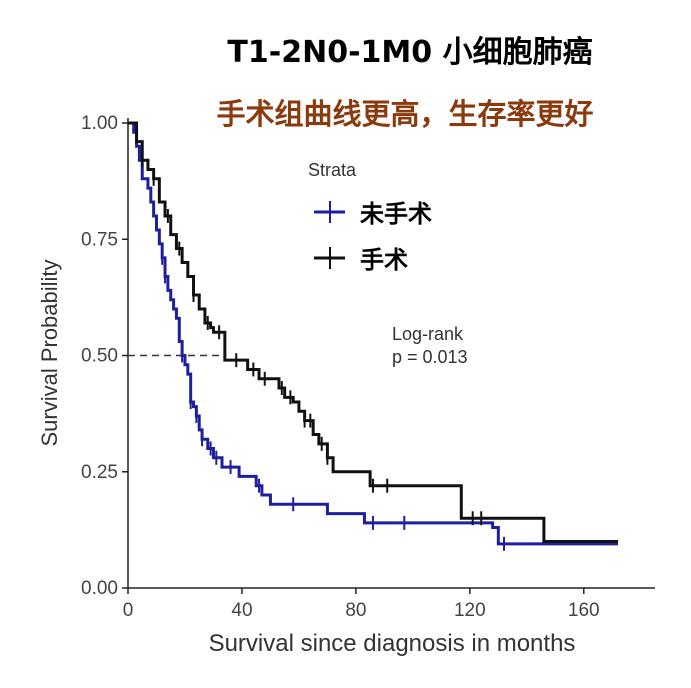 This screenshot has width=691, height=688. I want to click on legend-title: Strata, so click(332, 170).